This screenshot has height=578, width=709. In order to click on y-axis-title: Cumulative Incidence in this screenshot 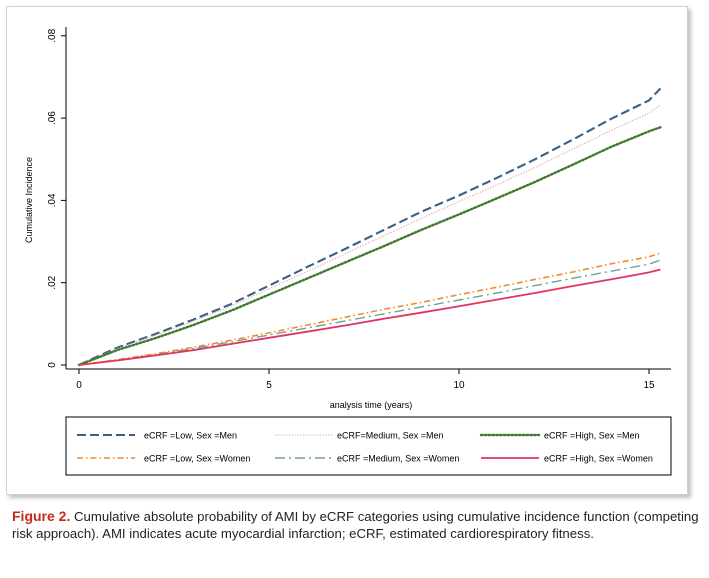, I will do `click(29, 200)`.